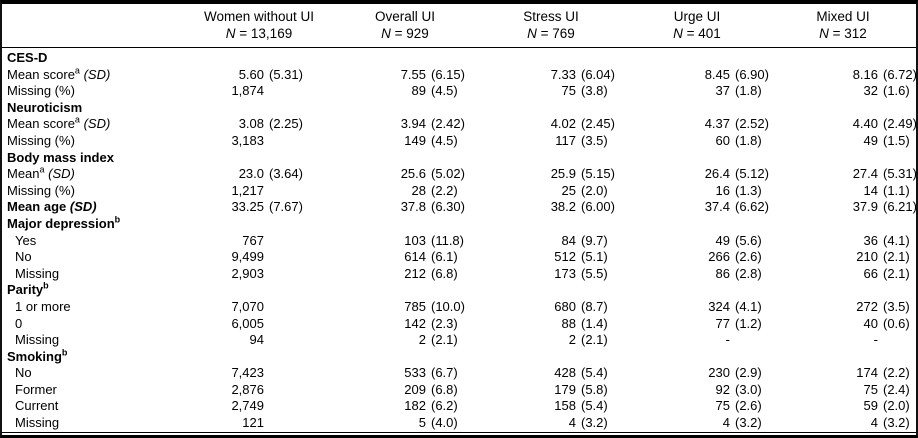  What do you see at coordinates (415, 273) in the screenshot?
I see `cell-value: 212` at bounding box center [415, 273].